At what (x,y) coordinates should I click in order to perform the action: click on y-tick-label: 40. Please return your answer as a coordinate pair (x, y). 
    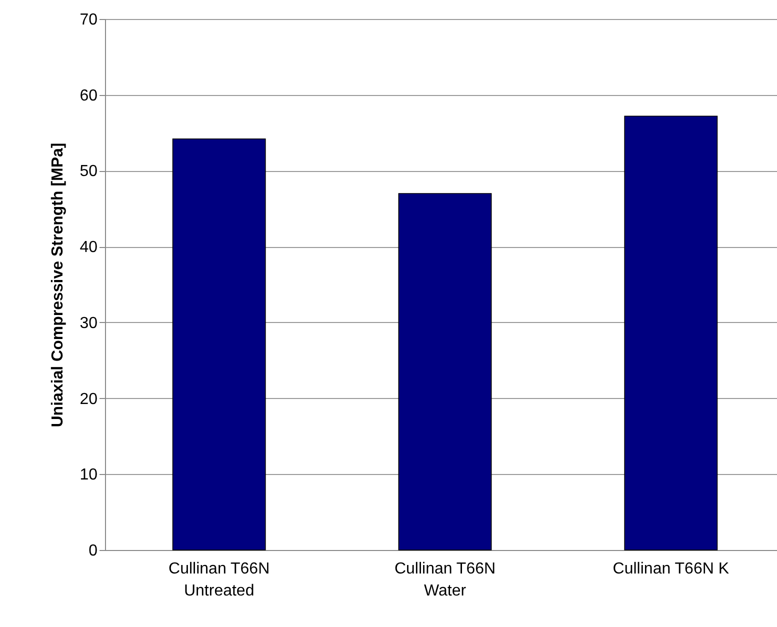
    Looking at the image, I should click on (89, 247).